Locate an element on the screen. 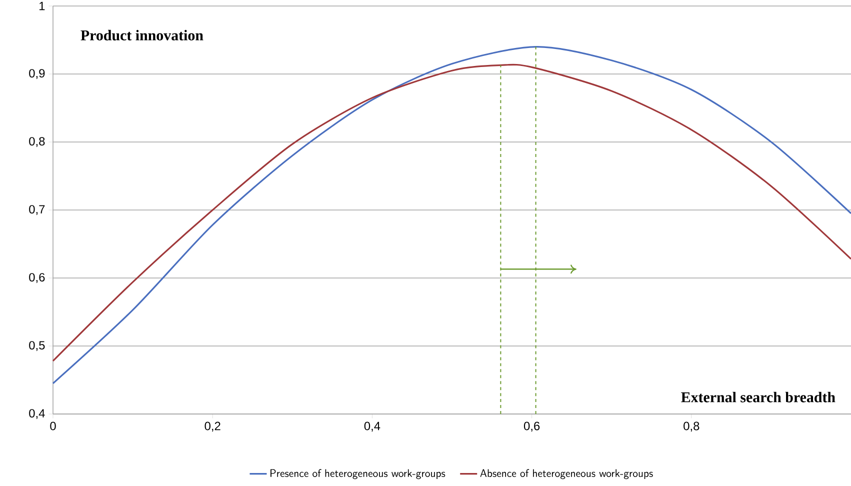  legend-label: Absence of heterogeneous work-groups is located at coordinates (566, 474).